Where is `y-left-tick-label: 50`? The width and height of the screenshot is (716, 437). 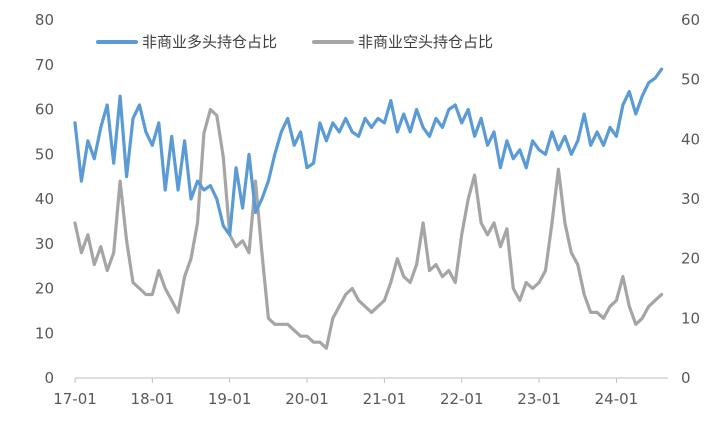
y-left-tick-label: 50 is located at coordinates (44, 154).